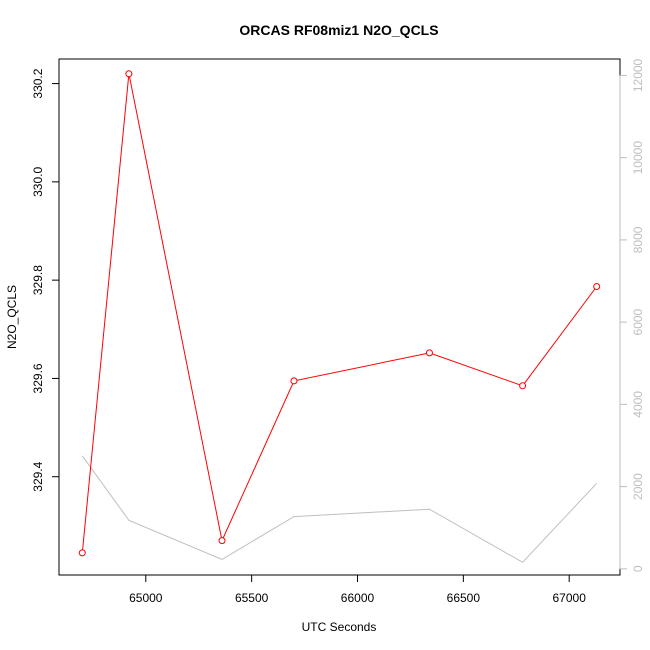 The image size is (650, 650). I want to click on chart-title: ORCAS RF08miz1 N2O_QCLS, so click(338, 30).